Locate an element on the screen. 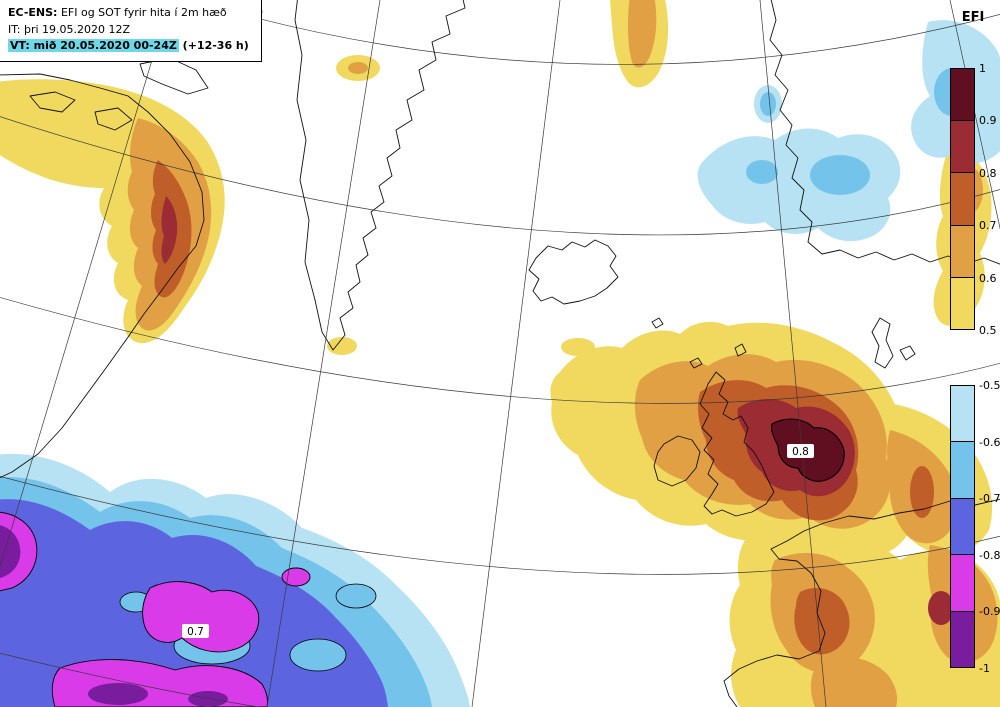 The height and width of the screenshot is (707, 1000). legend-tick: -1 is located at coordinates (984, 668).